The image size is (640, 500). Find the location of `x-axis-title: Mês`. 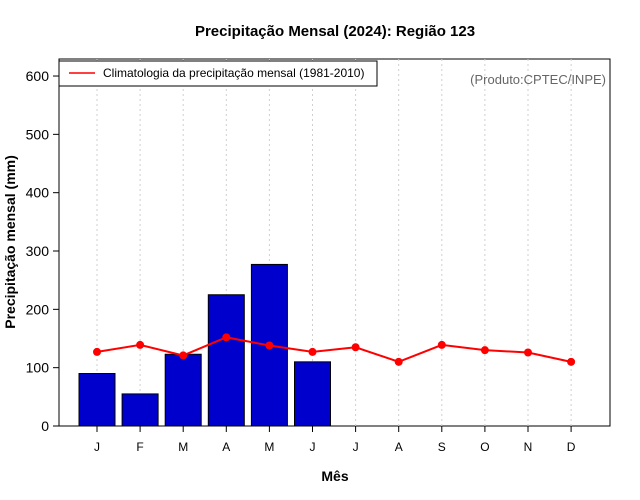

x-axis-title: Mês is located at coordinates (334, 476).